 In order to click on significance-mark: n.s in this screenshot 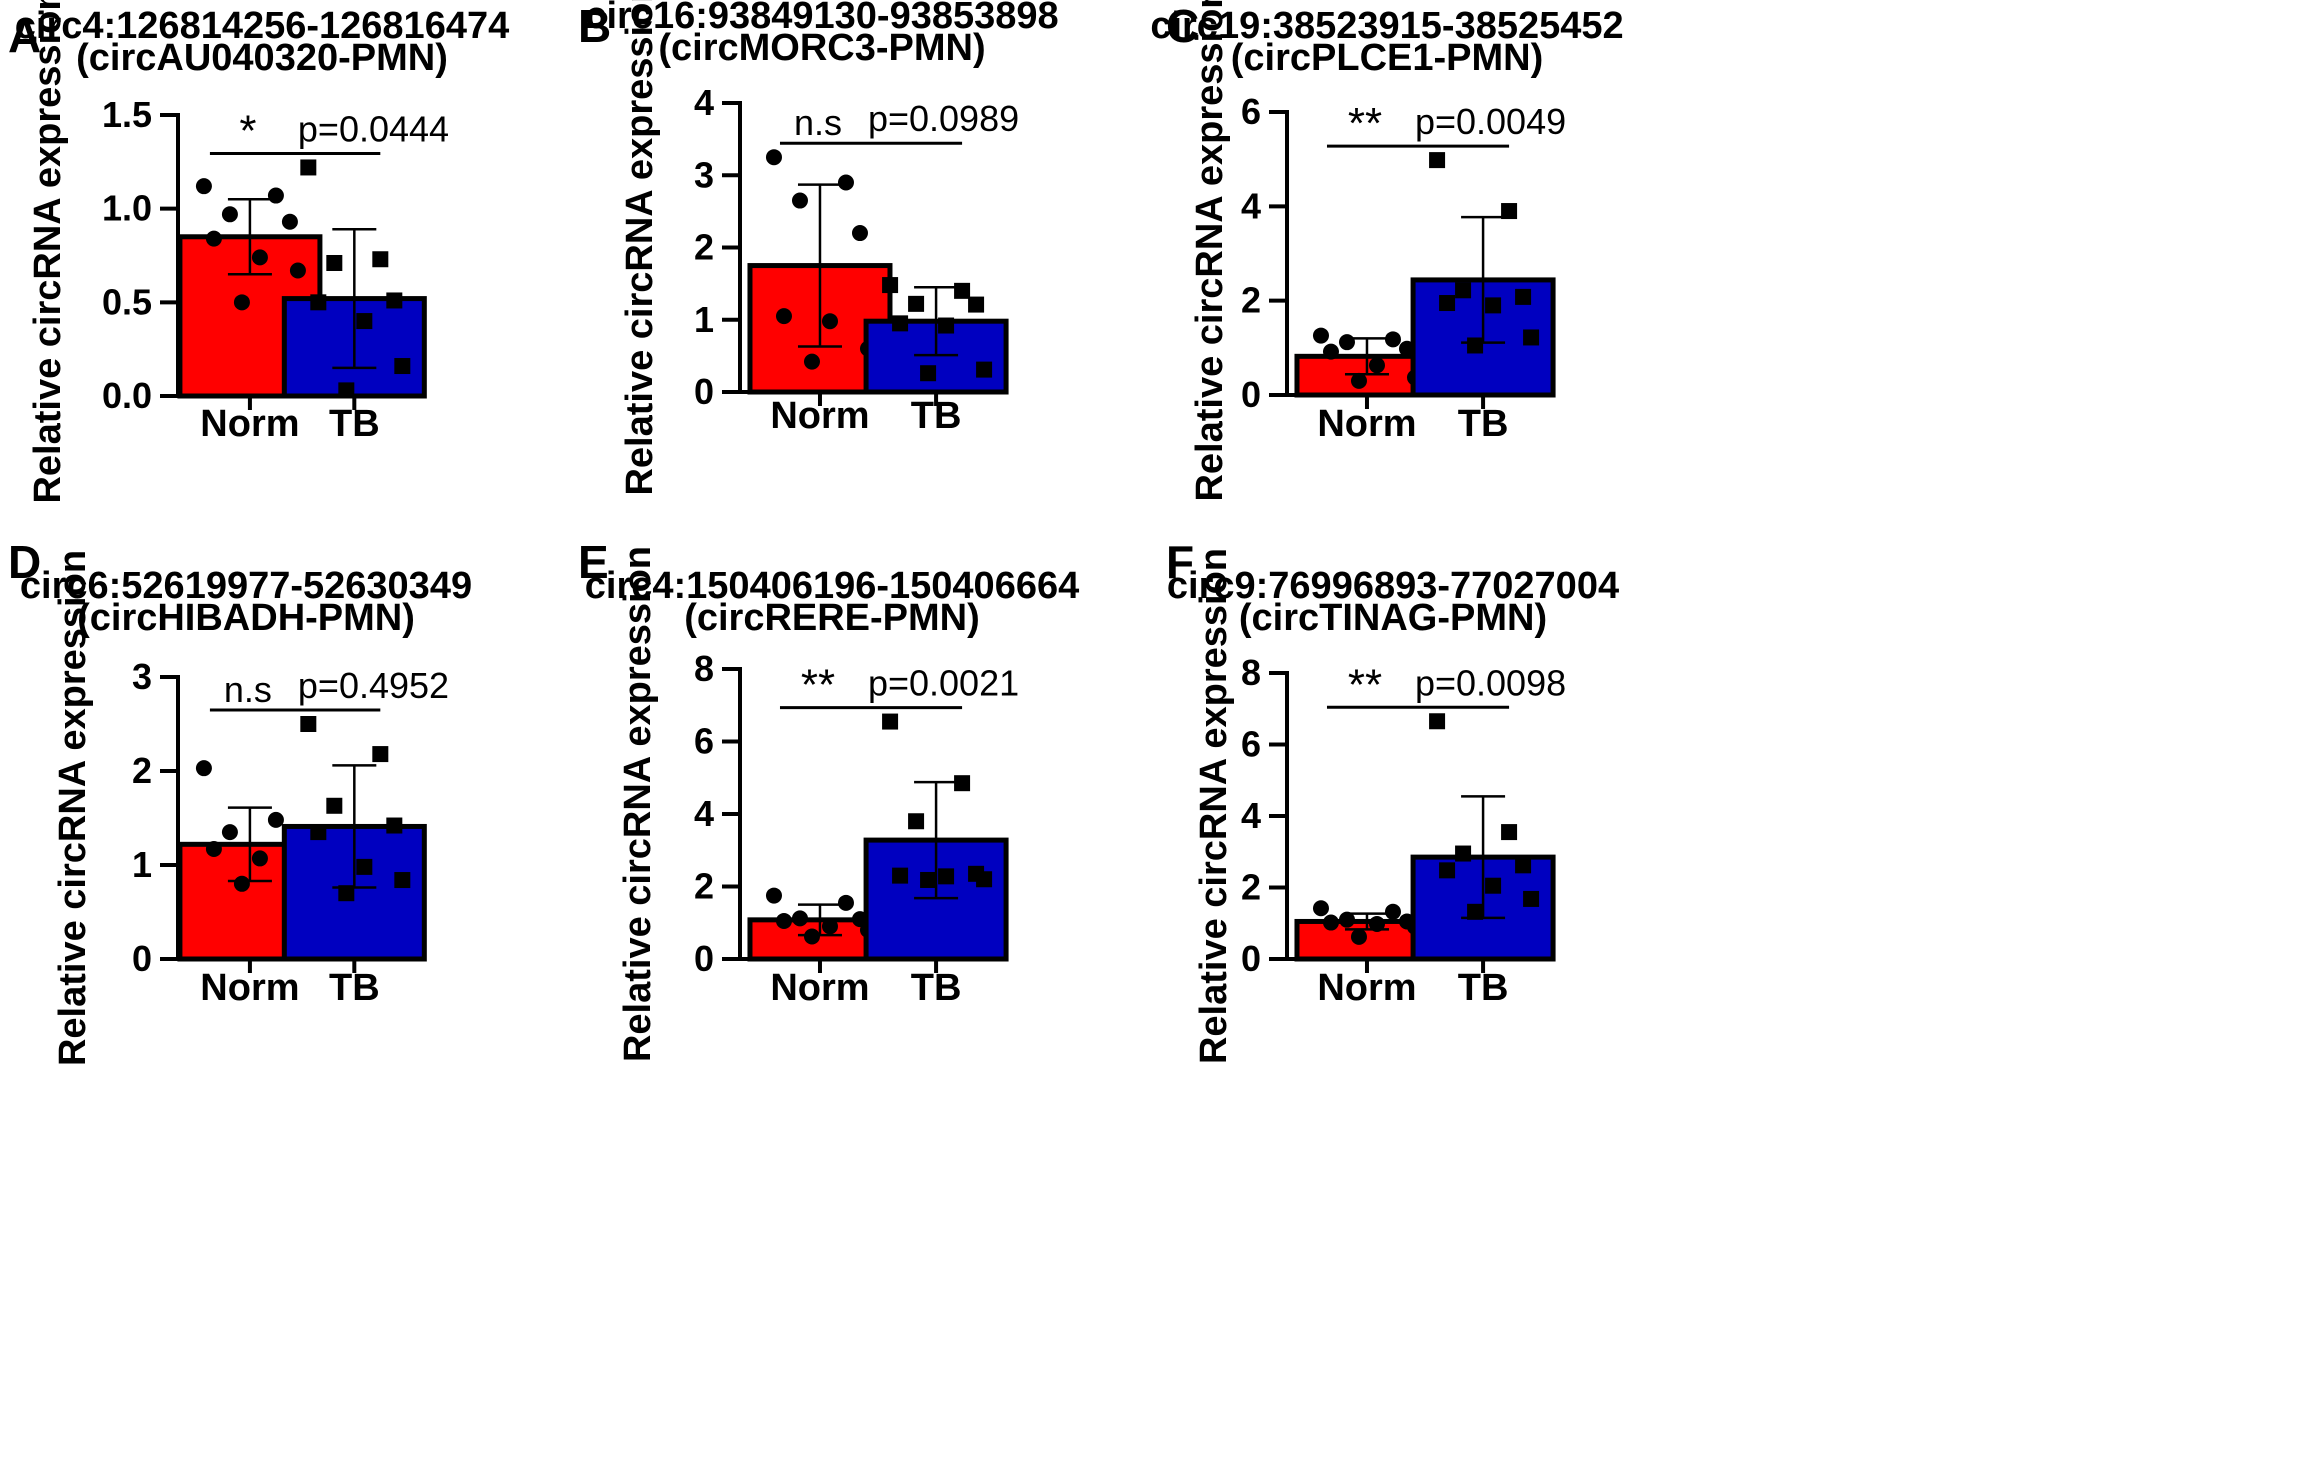, I will do `click(248, 689)`.